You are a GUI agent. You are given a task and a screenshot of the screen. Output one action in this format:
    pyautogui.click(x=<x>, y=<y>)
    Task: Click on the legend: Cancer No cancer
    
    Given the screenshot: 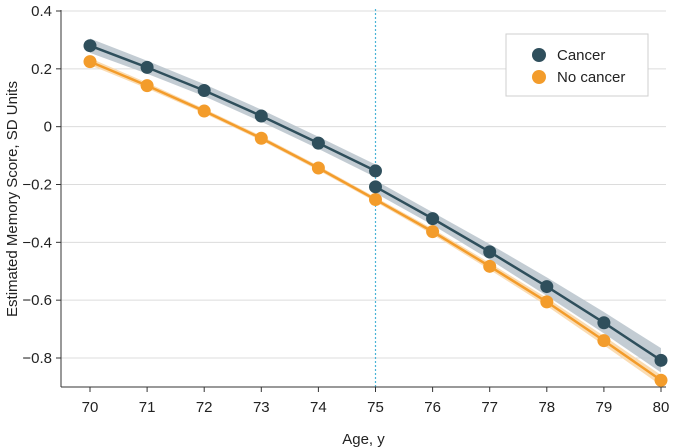 What is the action you would take?
    pyautogui.click(x=577, y=65)
    